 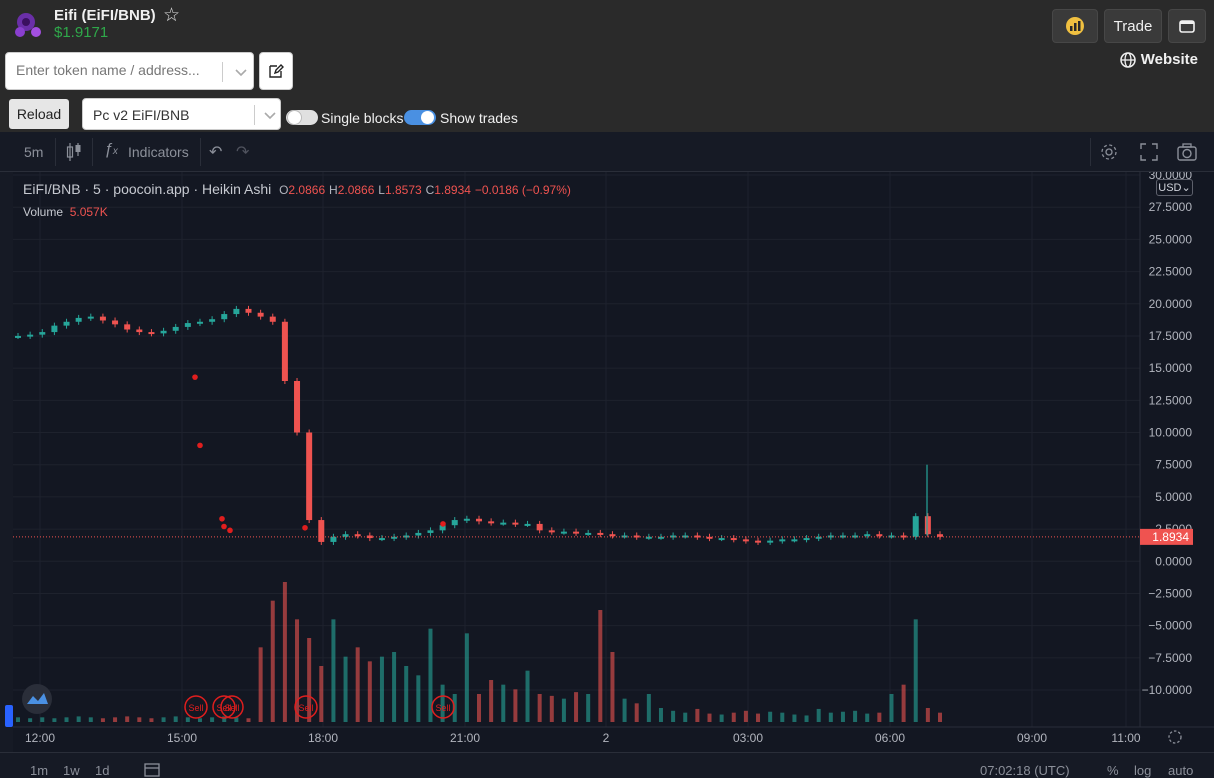 What do you see at coordinates (1143, 770) in the screenshot?
I see `log-toggle: log` at bounding box center [1143, 770].